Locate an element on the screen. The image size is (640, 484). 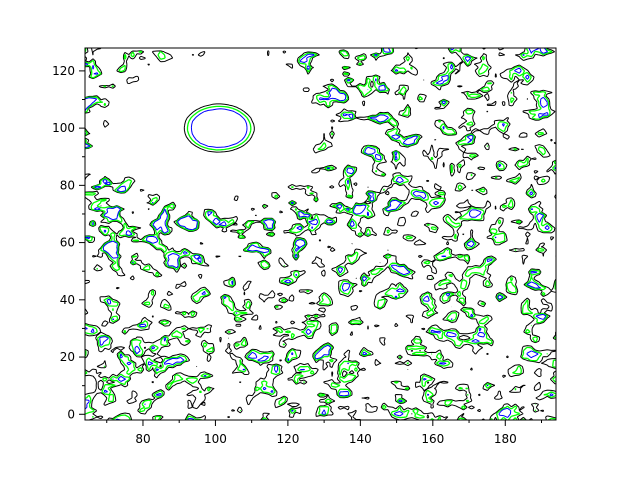
y-tick-label: 100 is located at coordinates (63, 128).